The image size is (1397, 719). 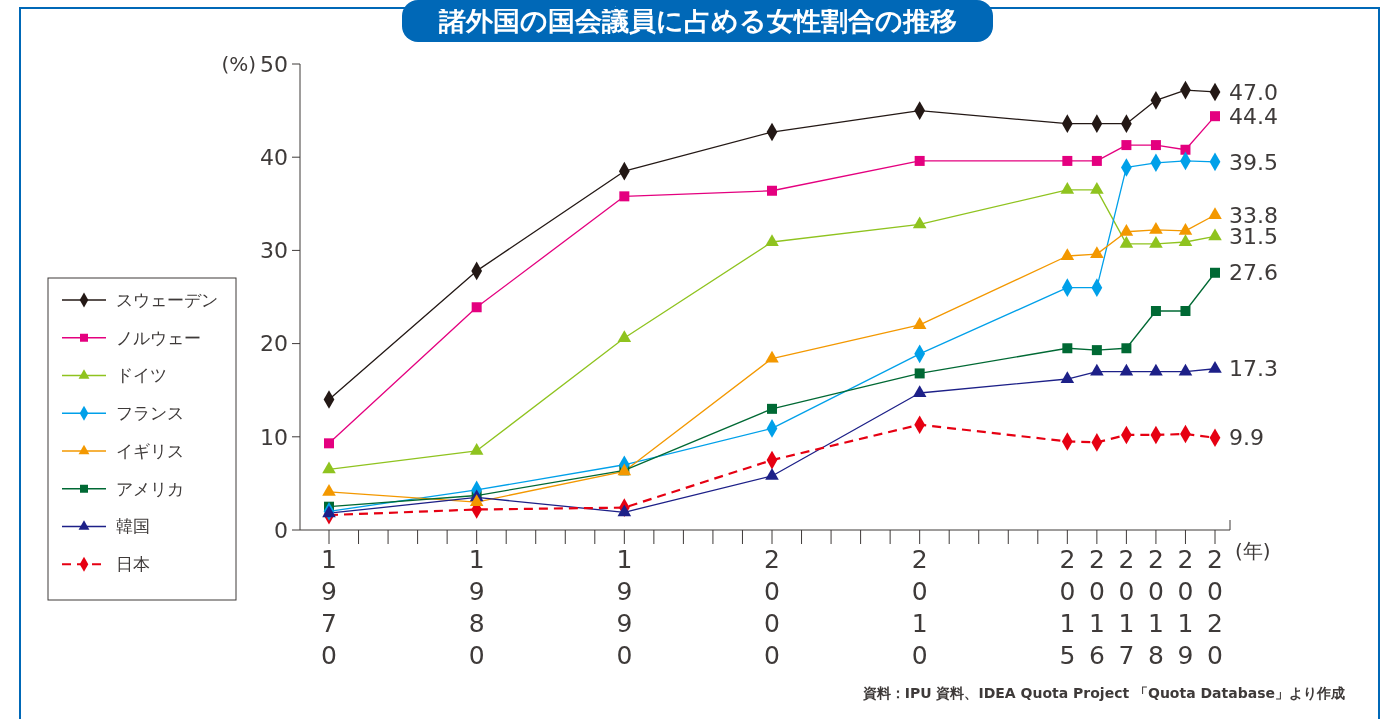 I want to click on y-tick-label: 20, so click(x=274, y=344).